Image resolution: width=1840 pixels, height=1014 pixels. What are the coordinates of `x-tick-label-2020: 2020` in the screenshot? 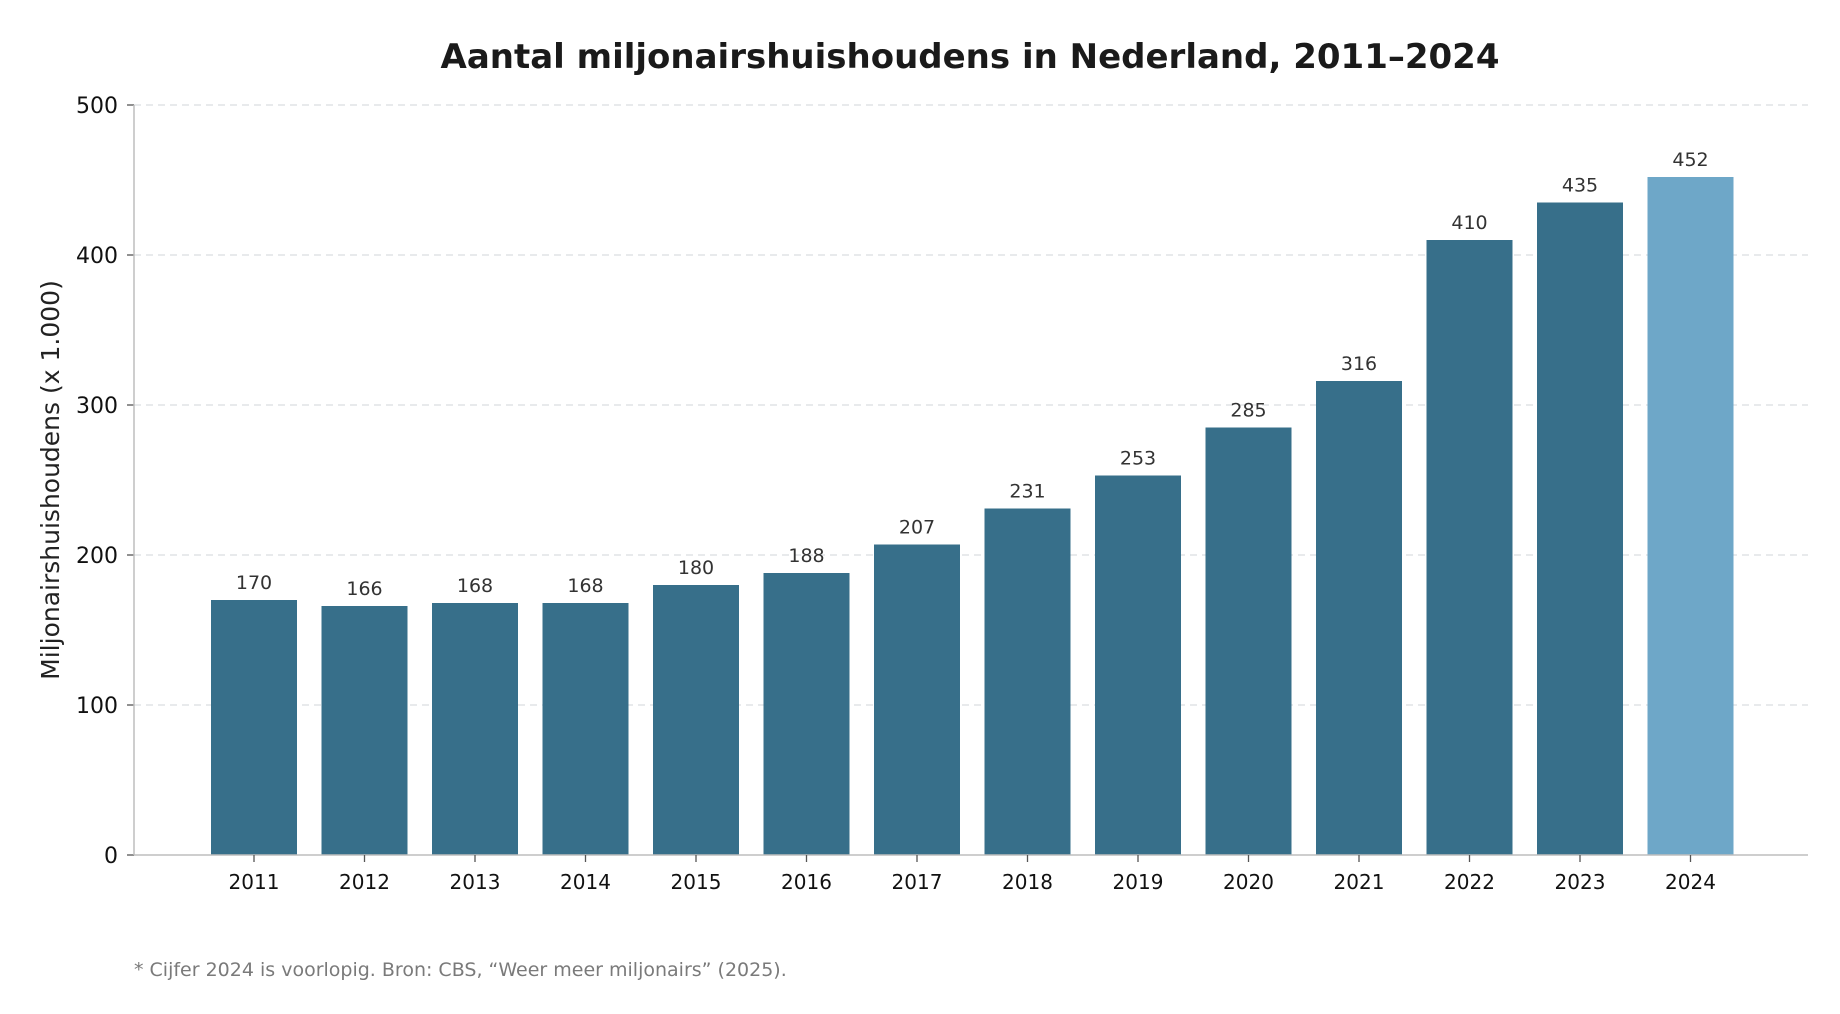 It's located at (1248, 882).